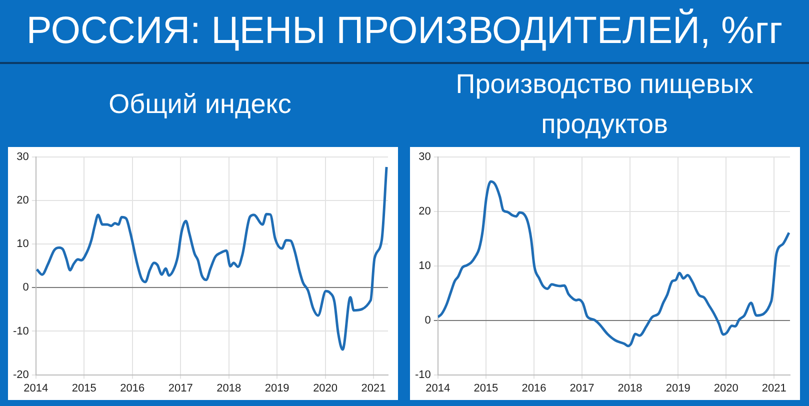  Describe the element at coordinates (20, 374) in the screenshot. I see `y-tick-label: -20` at that location.